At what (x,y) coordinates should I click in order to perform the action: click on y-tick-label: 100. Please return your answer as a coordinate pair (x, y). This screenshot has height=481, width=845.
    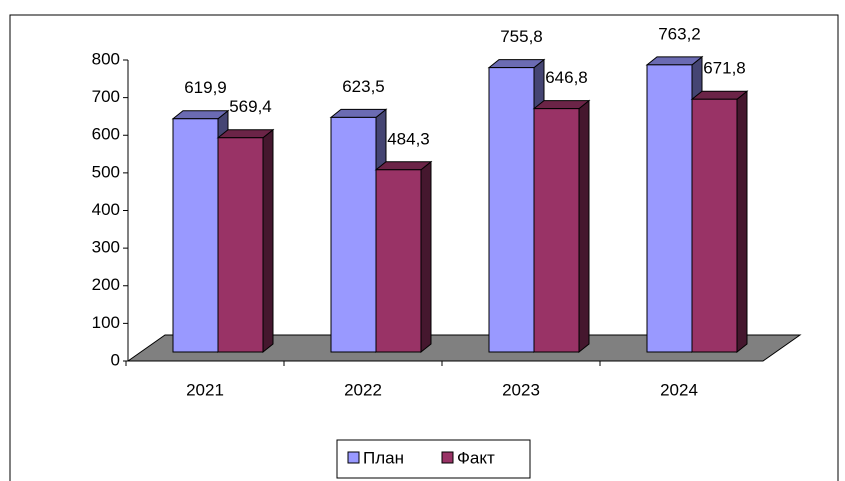
    Looking at the image, I should click on (106, 322).